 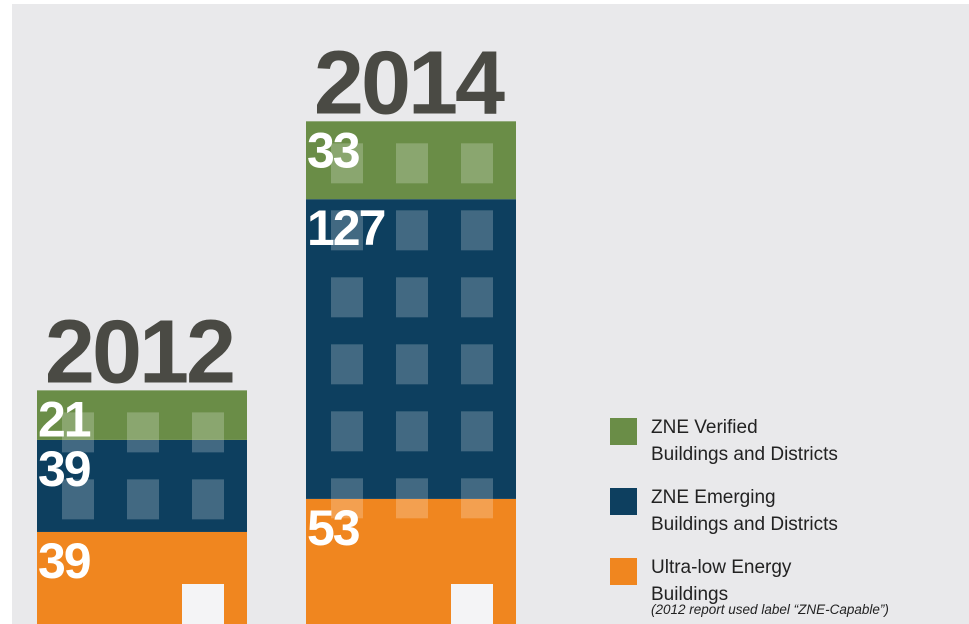 I want to click on category-label: 2014, so click(x=409, y=83).